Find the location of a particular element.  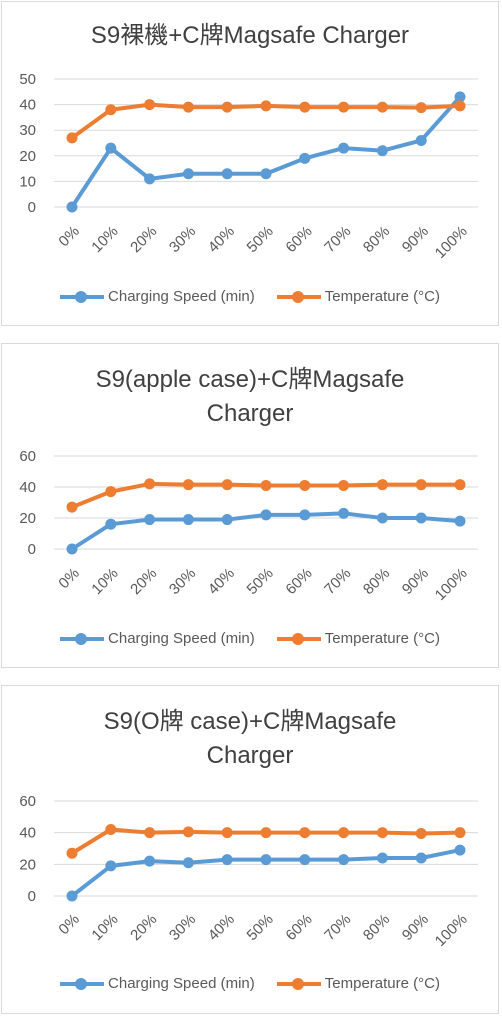

series-speed-line is located at coordinates (266, 151).